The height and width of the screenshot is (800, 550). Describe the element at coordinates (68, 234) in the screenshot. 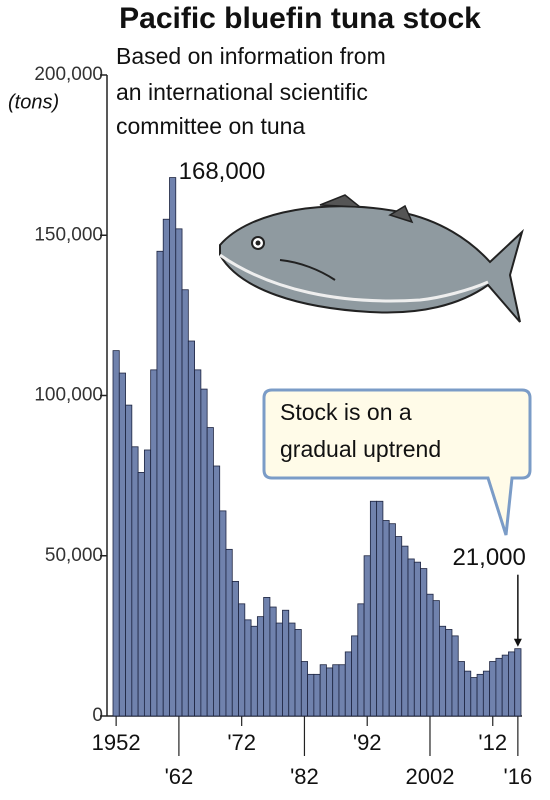

I see `y-tick-label: 150,000` at that location.